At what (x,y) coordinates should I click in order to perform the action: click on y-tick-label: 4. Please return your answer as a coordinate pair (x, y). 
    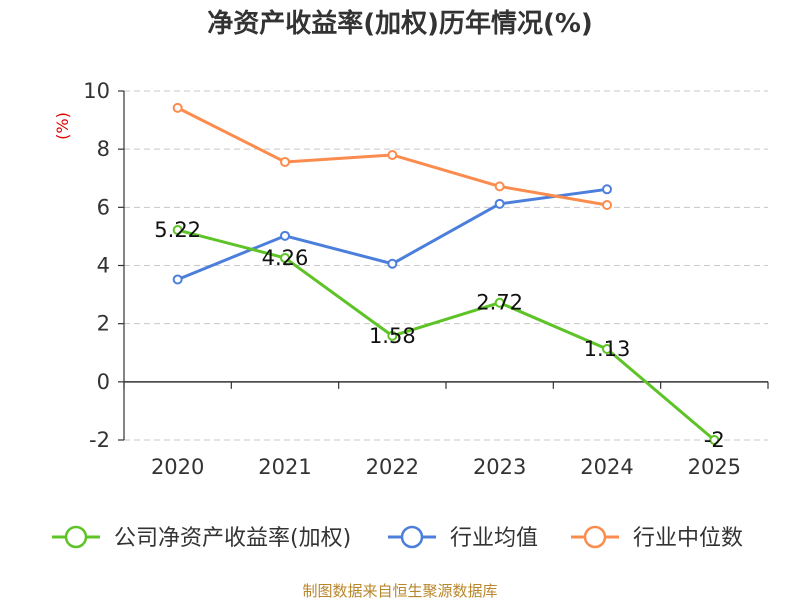
    Looking at the image, I should click on (103, 266).